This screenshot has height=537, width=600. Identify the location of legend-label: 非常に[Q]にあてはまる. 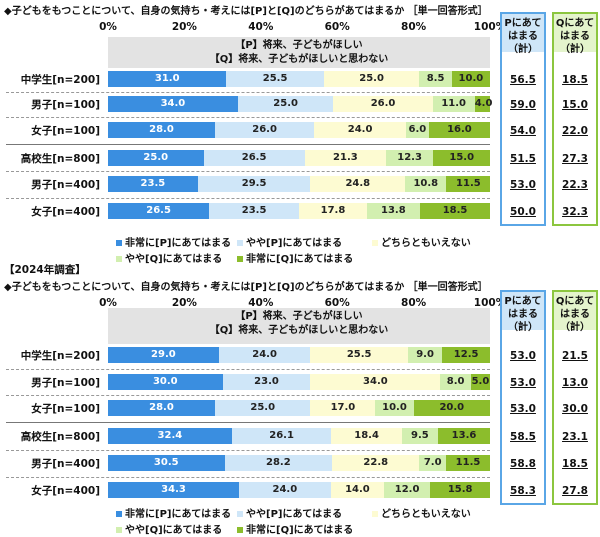
(300, 530).